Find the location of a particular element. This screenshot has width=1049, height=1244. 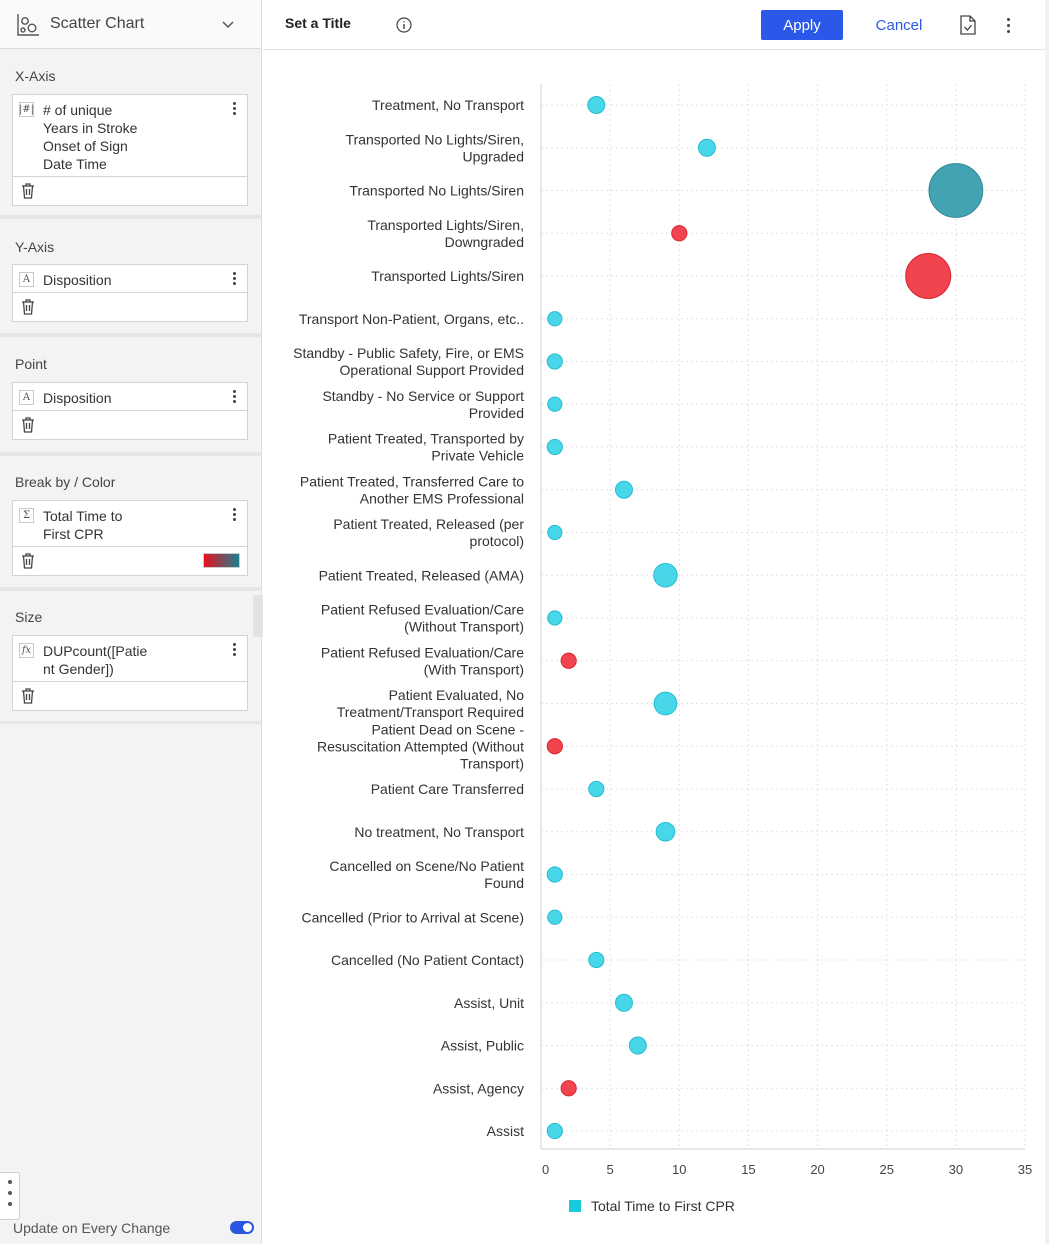

y-category-label: No treatment, No Transport is located at coordinates (439, 832).